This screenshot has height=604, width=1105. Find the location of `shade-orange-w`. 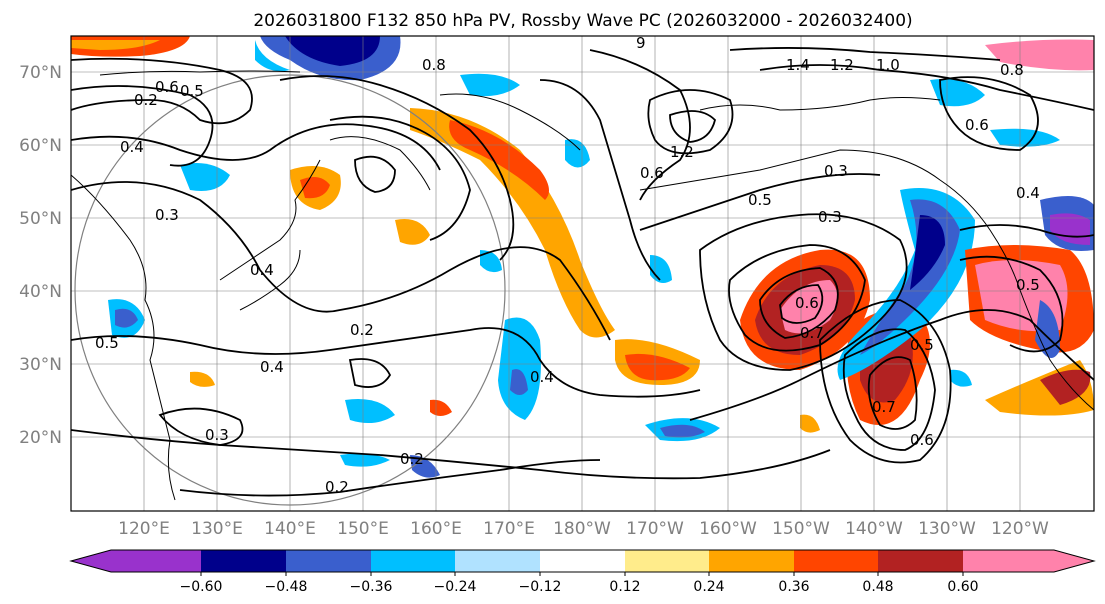

shade-orange-w is located at coordinates (202, 379).